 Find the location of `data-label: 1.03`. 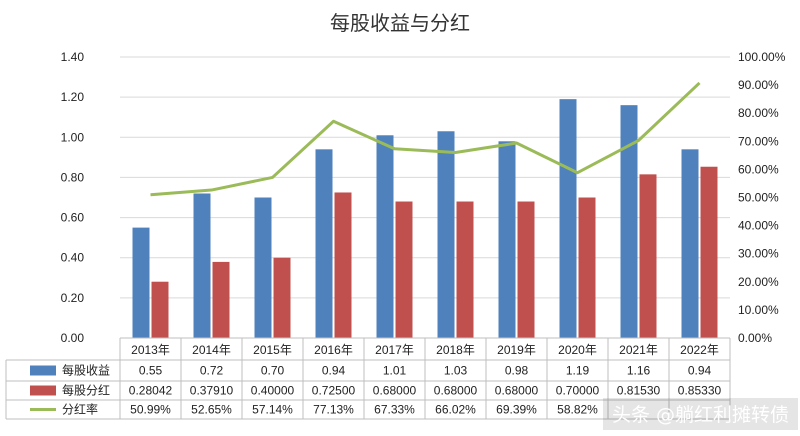

data-label: 1.03 is located at coordinates (456, 371).